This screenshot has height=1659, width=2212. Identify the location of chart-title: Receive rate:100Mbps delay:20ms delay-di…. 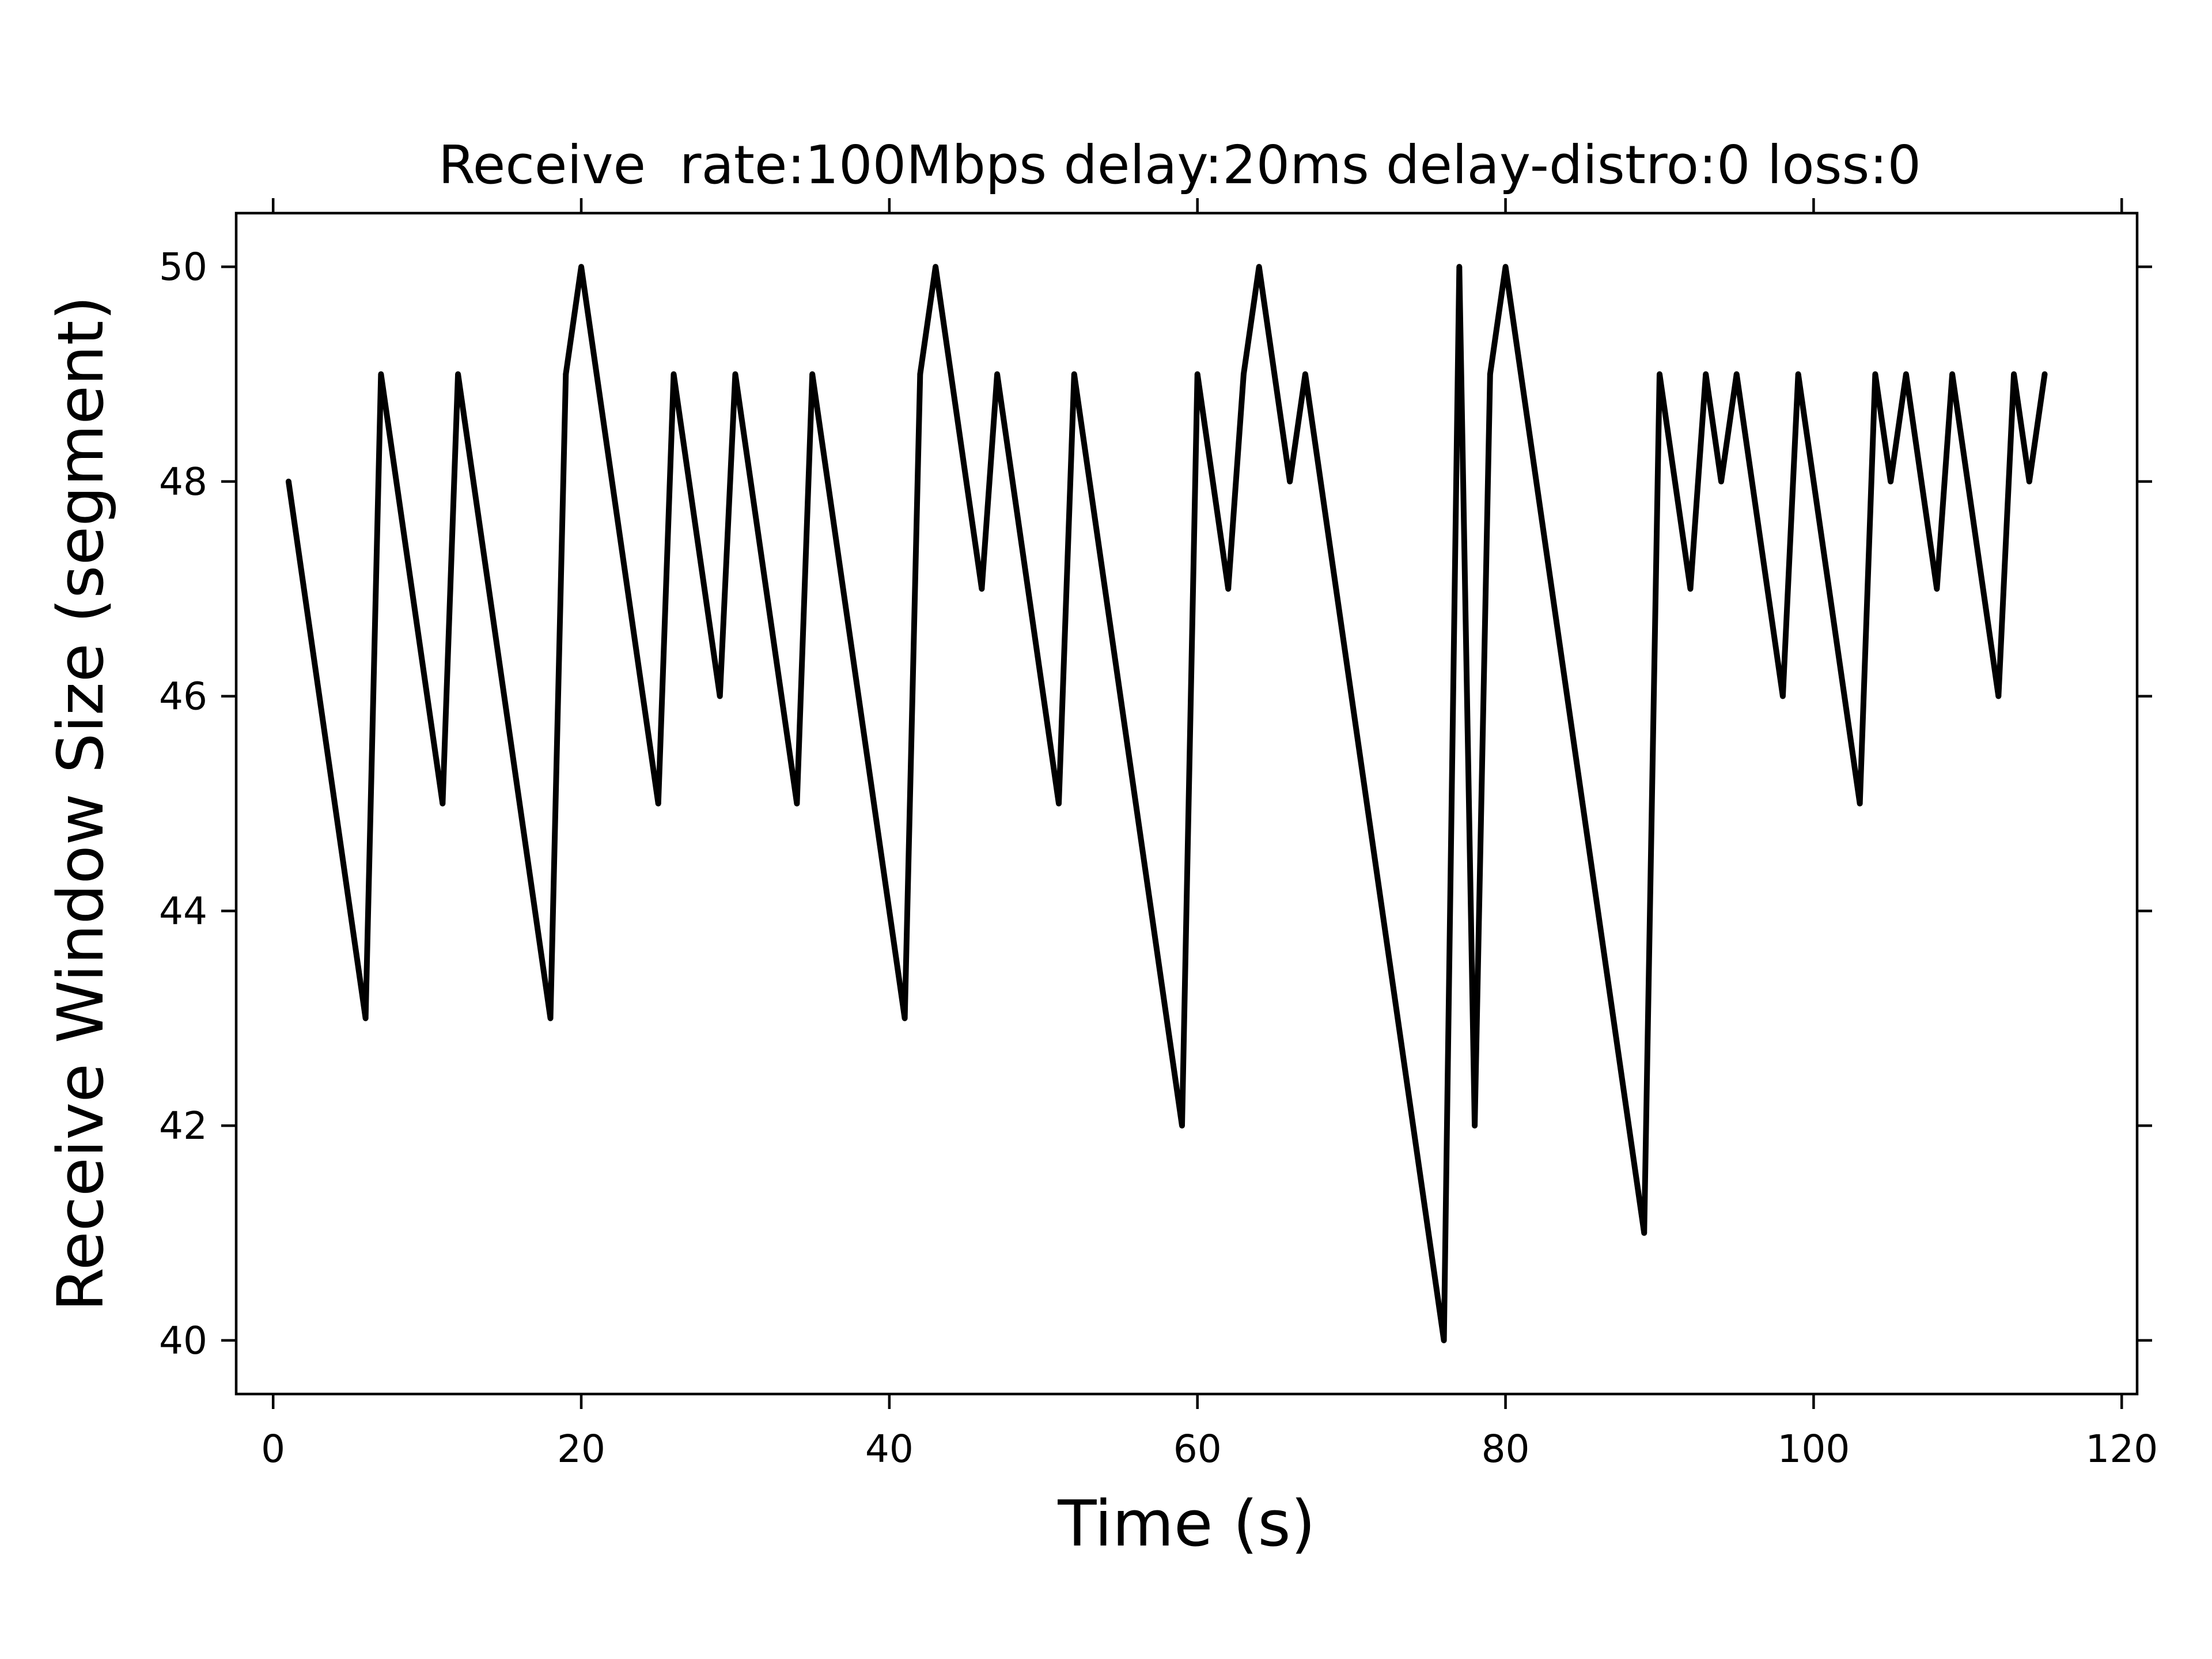
(1179, 165).